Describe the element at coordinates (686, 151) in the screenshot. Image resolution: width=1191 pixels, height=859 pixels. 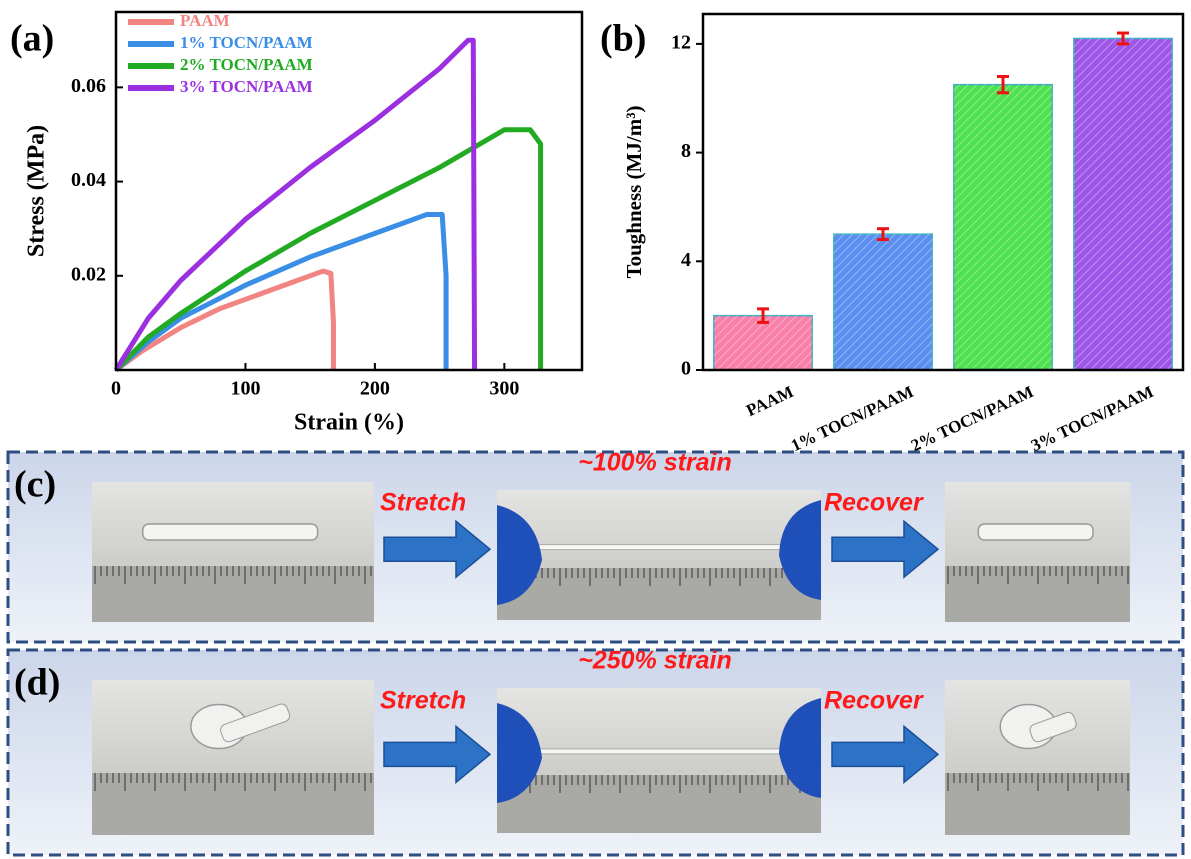
I see `y-tick-label: 8` at that location.